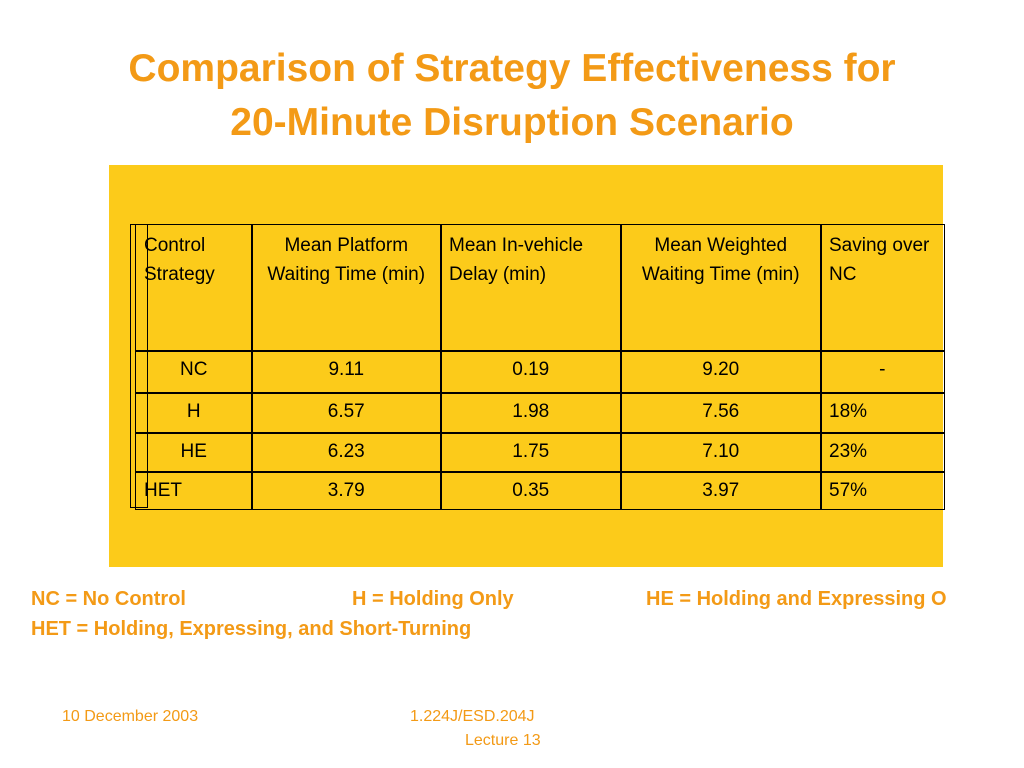  I want to click on header-cell: Mean Weighted Waiting Time (min), so click(721, 288).